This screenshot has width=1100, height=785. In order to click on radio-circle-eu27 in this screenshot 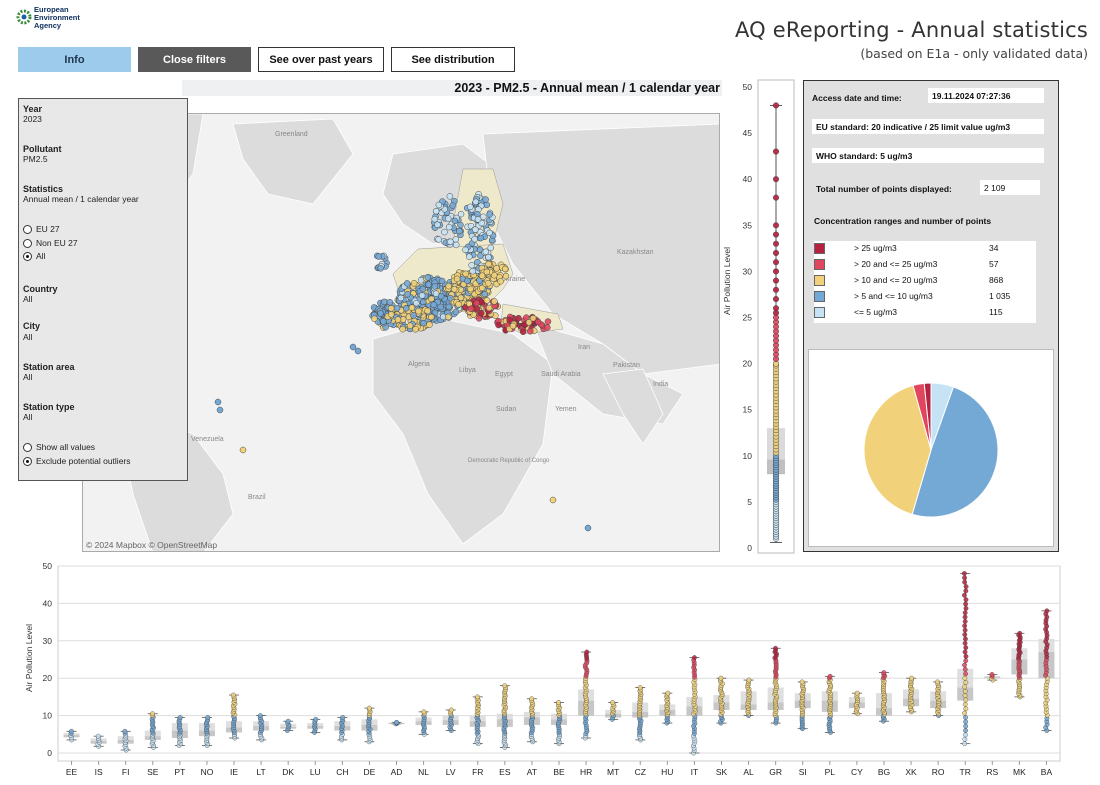, I will do `click(27, 229)`.